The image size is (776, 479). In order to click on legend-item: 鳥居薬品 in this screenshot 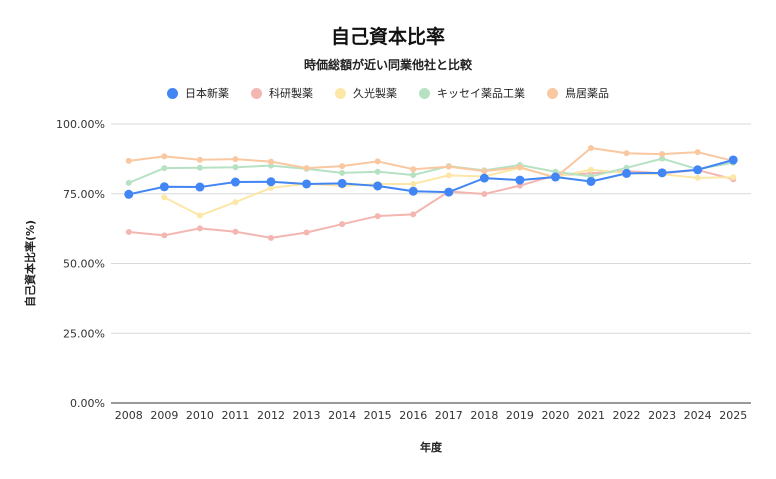, I will do `click(578, 93)`.